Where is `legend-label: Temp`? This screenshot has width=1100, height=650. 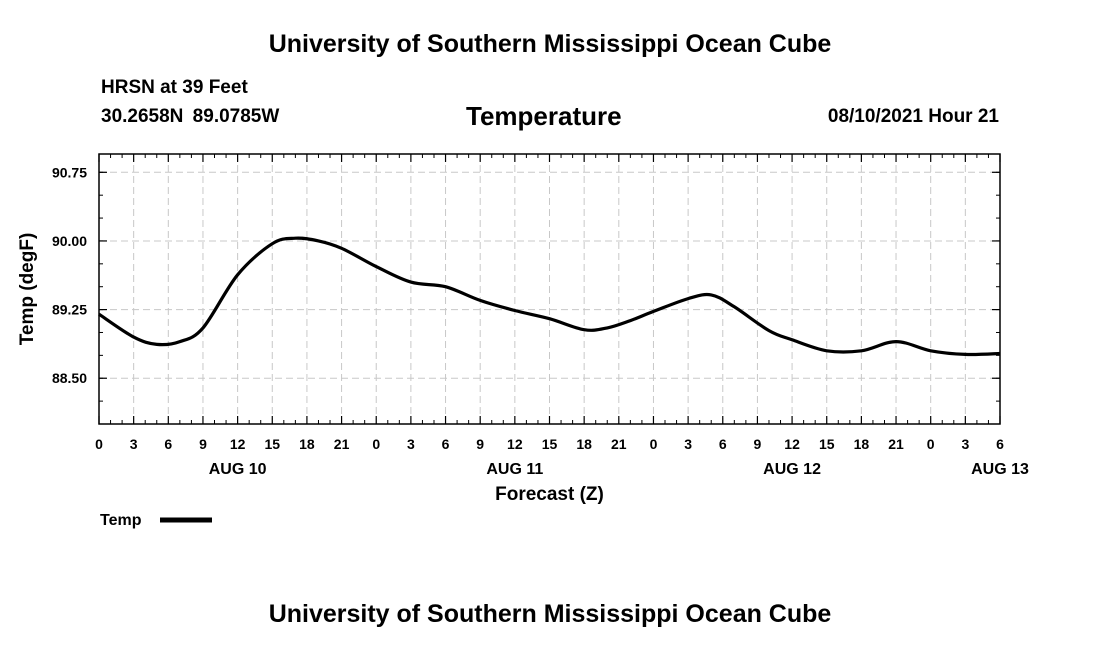
legend-label: Temp is located at coordinates (121, 520).